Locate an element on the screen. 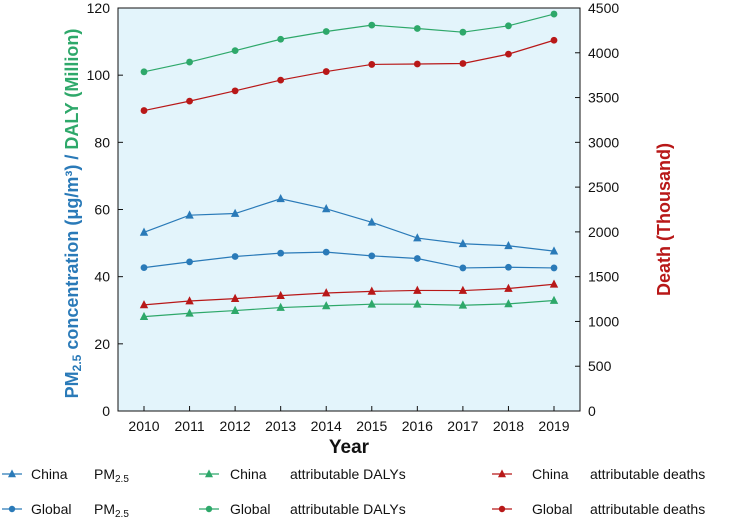  left-tick-label: 20 is located at coordinates (102, 344).